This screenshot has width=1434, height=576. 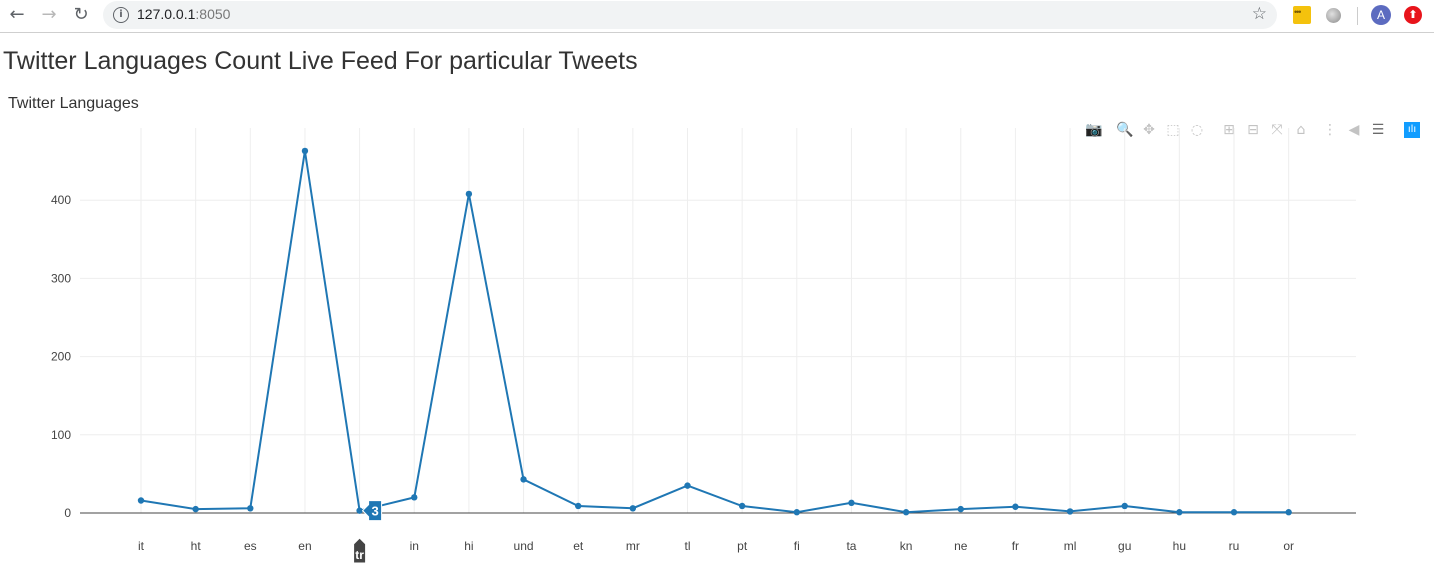 I want to click on hover-closest-icon: ◀, so click(x=1354, y=130).